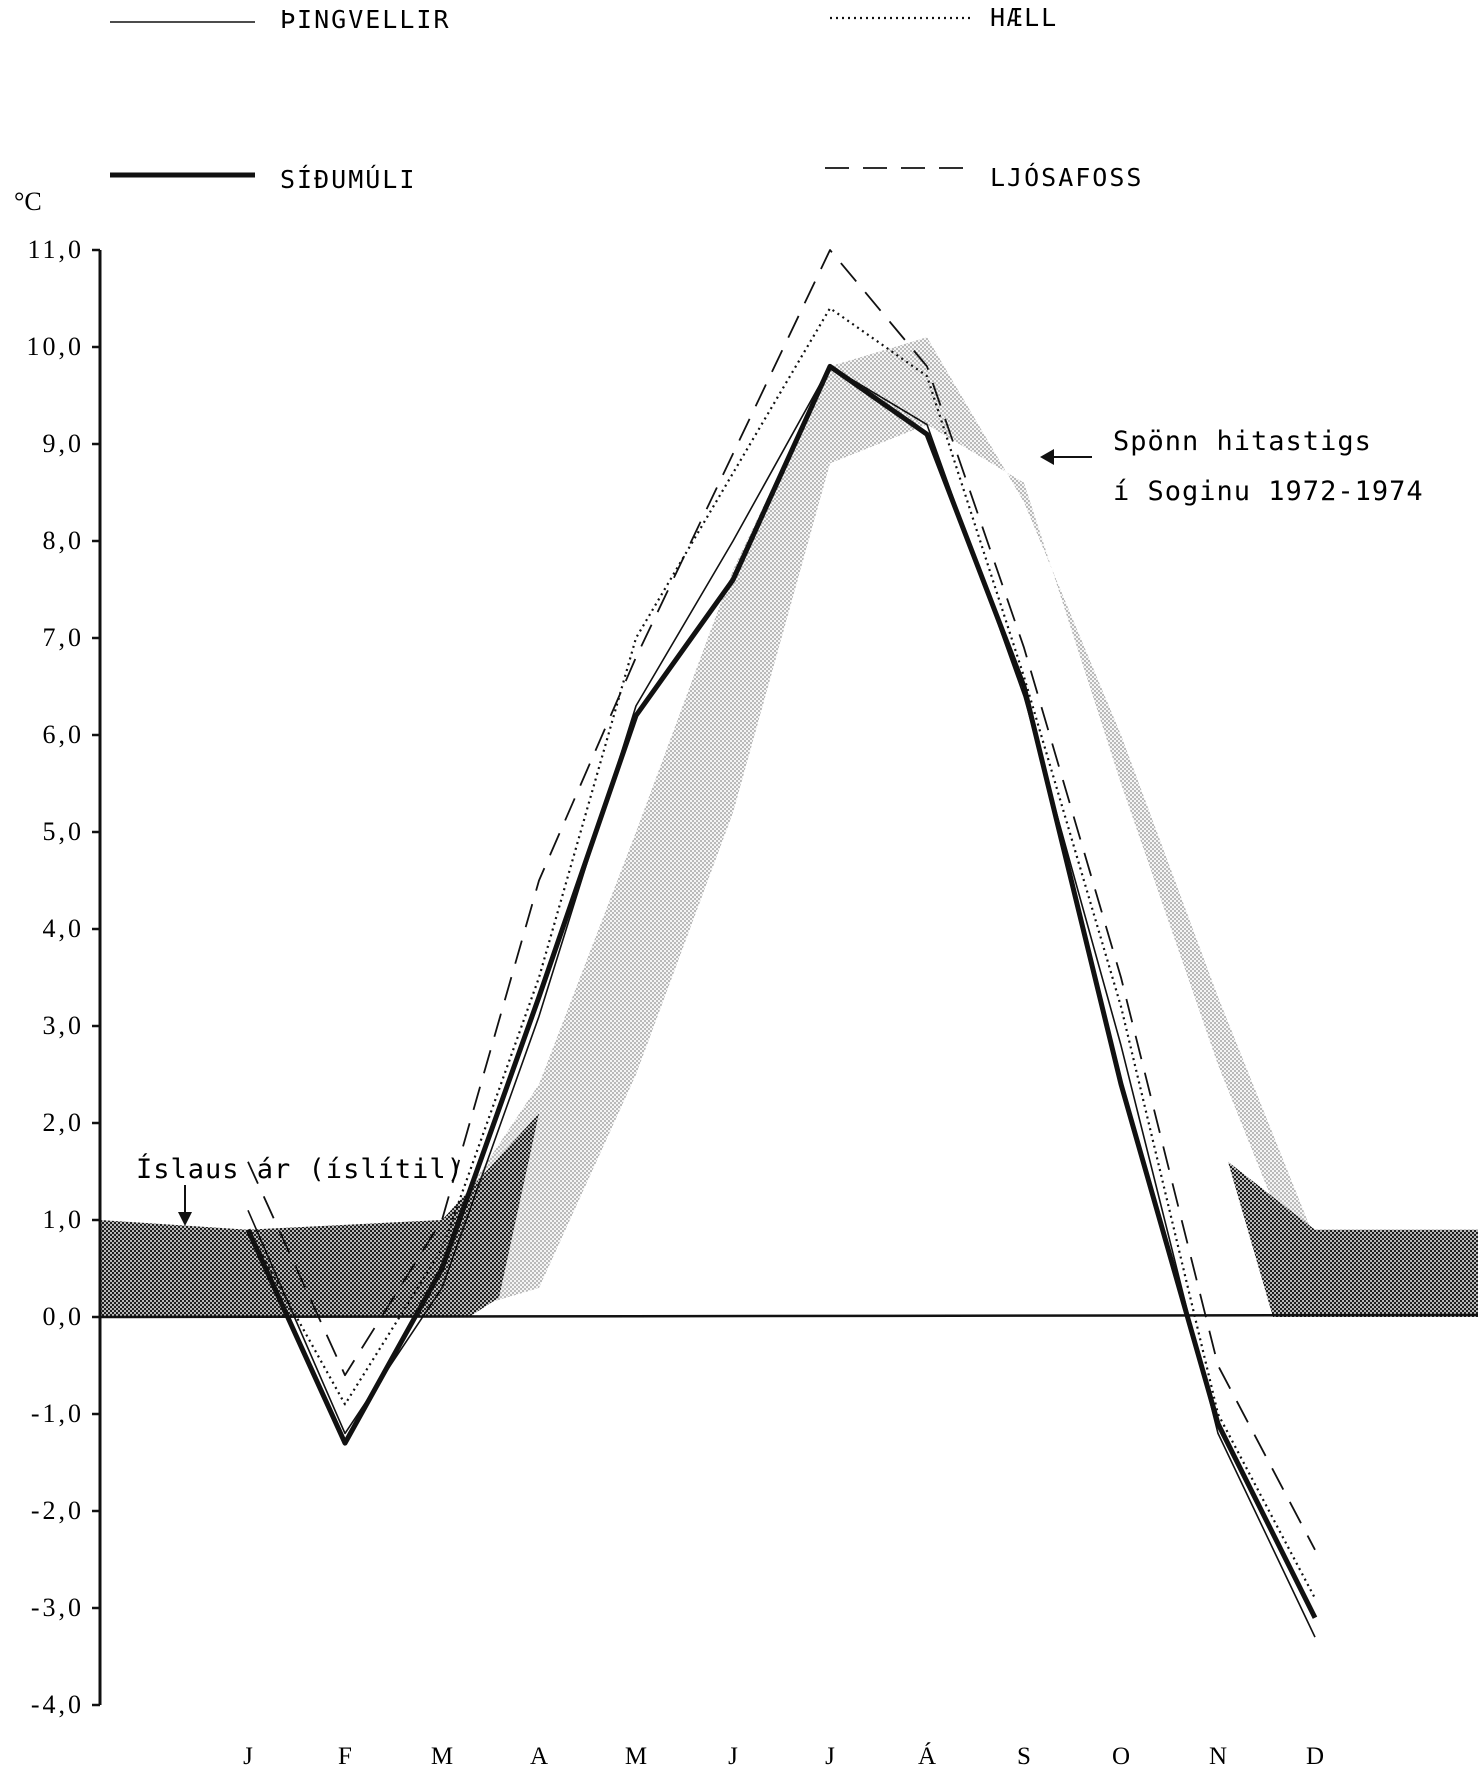 The width and height of the screenshot is (1481, 1778). What do you see at coordinates (55, 249) in the screenshot?
I see `y-tick-label: 11,0` at bounding box center [55, 249].